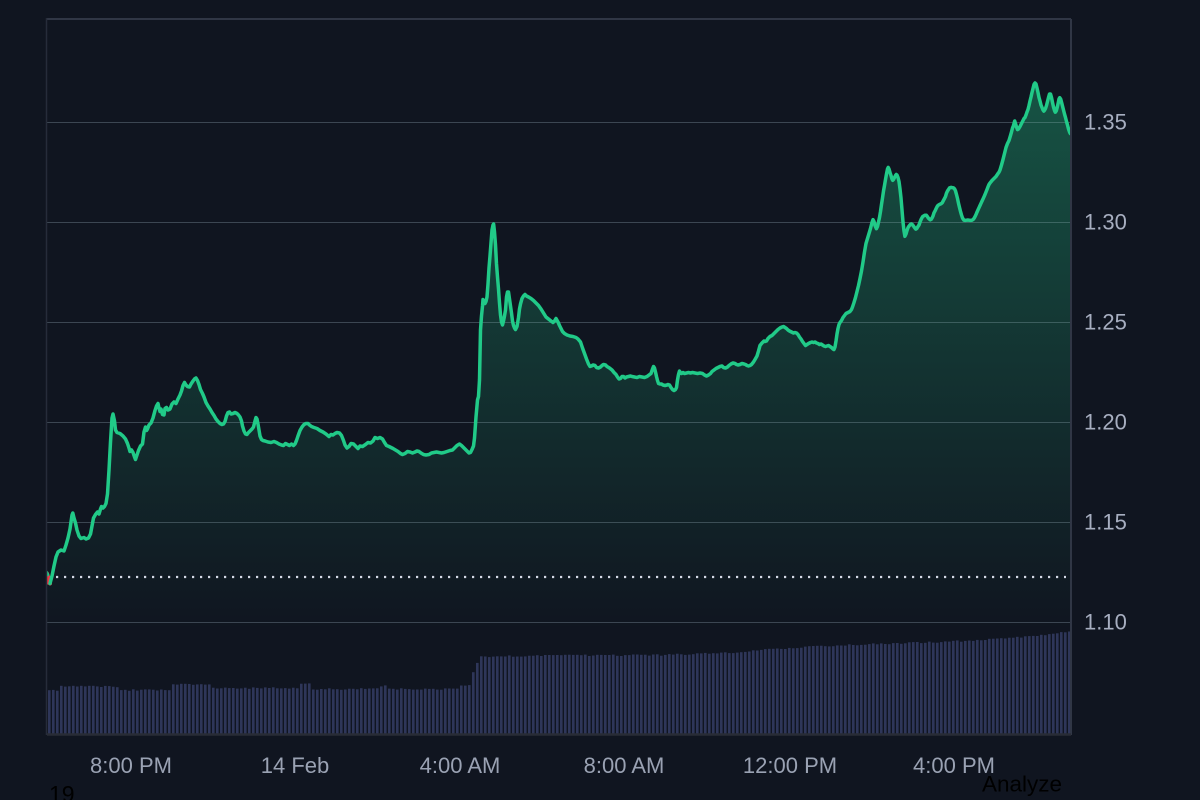 This screenshot has height=800, width=1200. Describe the element at coordinates (62, 790) in the screenshot. I see `svg-text: 19` at that location.